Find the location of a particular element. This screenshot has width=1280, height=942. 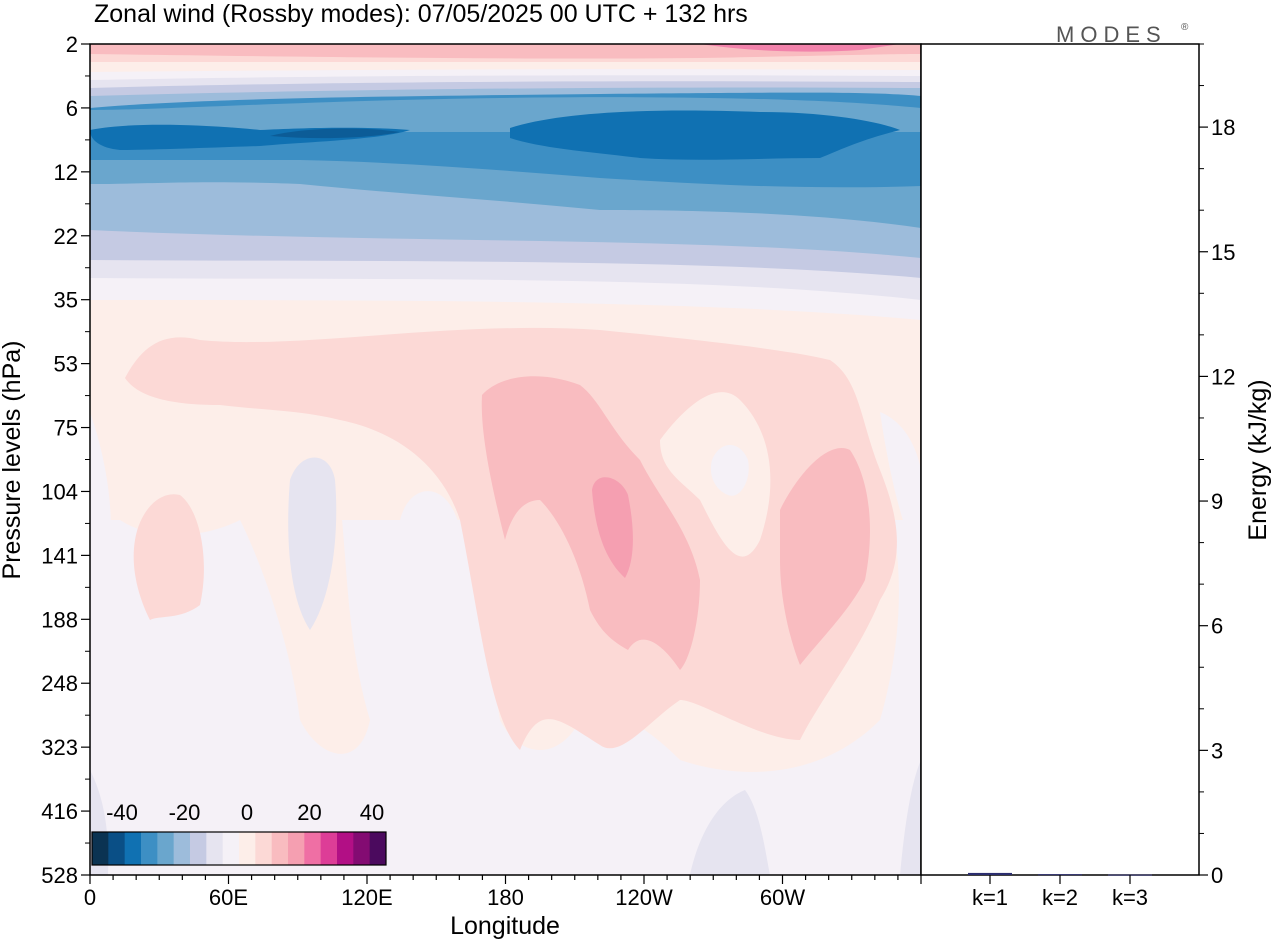

energy-y-tick-label: 3 is located at coordinates (1217, 750).